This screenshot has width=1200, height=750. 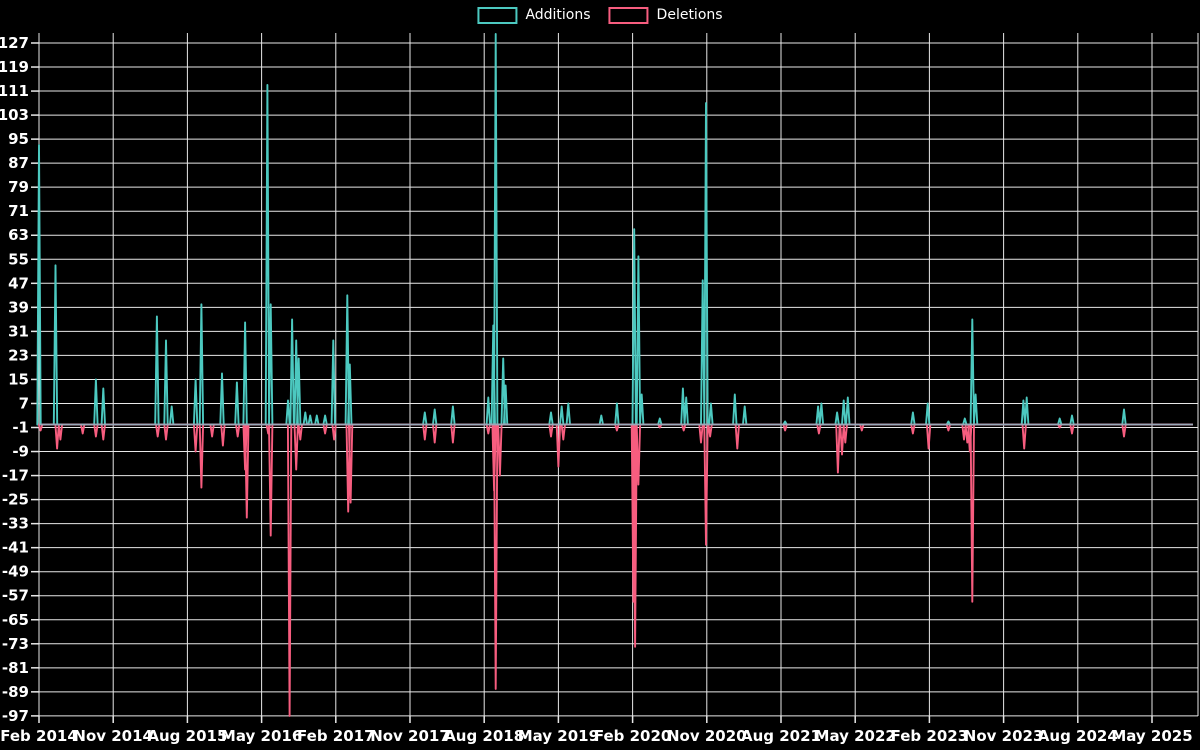 What do you see at coordinates (20, 428) in the screenshot?
I see `y-tick-label: -1` at bounding box center [20, 428].